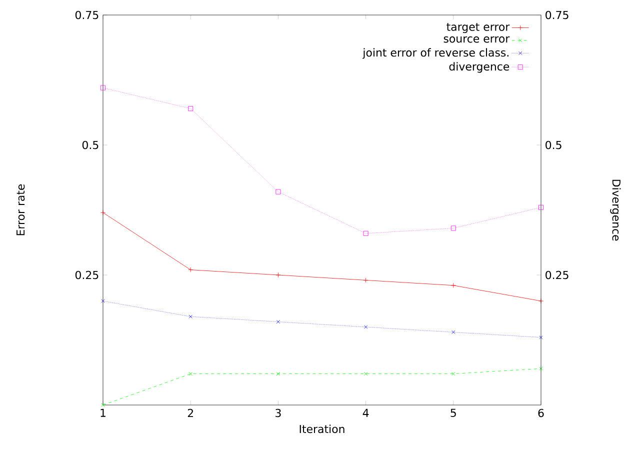 The width and height of the screenshot is (637, 460). Describe the element at coordinates (278, 413) in the screenshot. I see `x-tick-label: 3` at that location.